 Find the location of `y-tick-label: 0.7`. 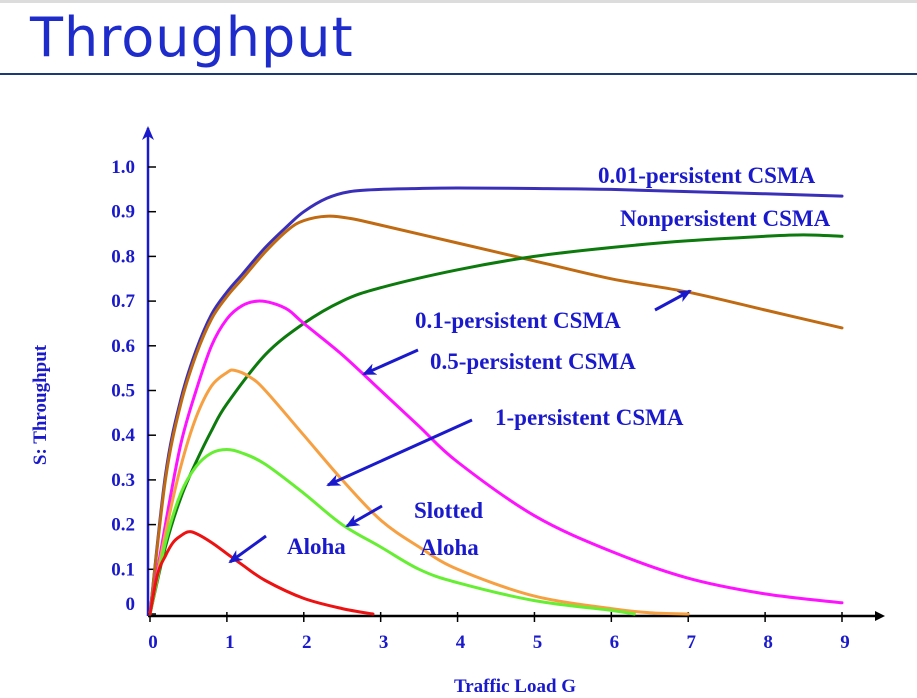

y-tick-label: 0.7 is located at coordinates (123, 301).